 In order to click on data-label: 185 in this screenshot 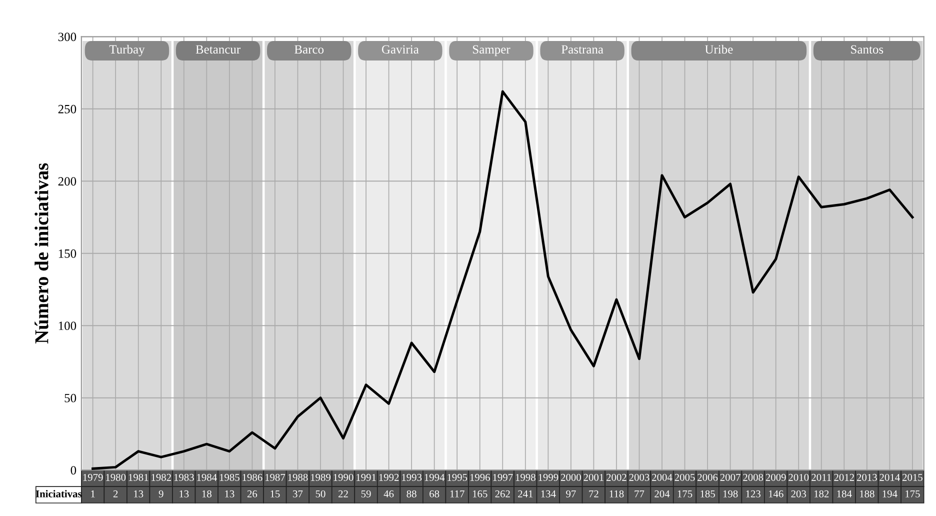, I will do `click(707, 494)`.